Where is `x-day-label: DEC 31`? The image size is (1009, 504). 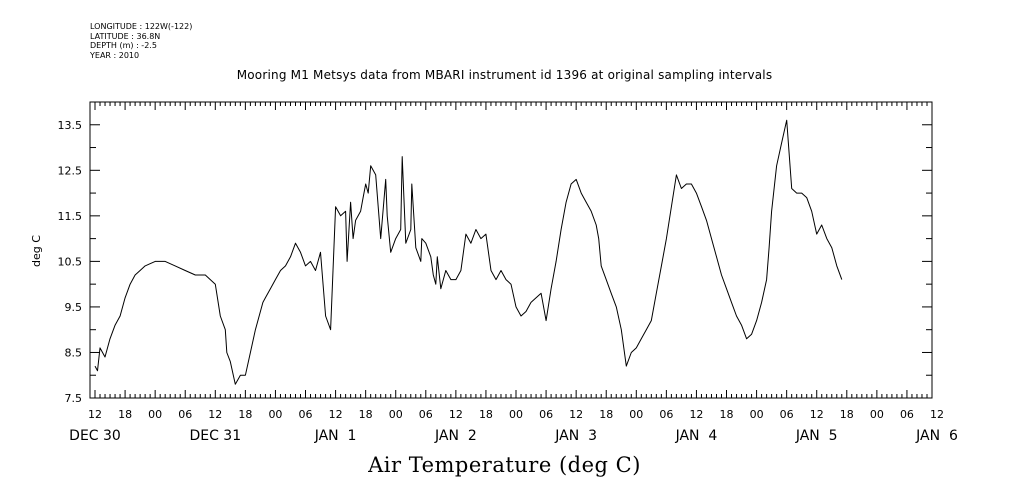 x-day-label: DEC 31 is located at coordinates (215, 436).